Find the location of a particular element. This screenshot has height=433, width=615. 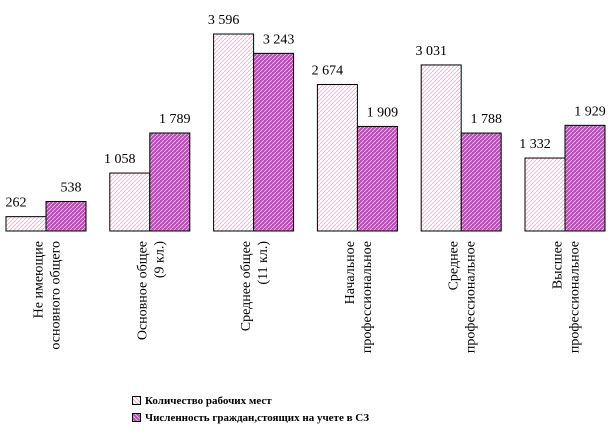

bar-s2-c5 is located at coordinates (481, 182).